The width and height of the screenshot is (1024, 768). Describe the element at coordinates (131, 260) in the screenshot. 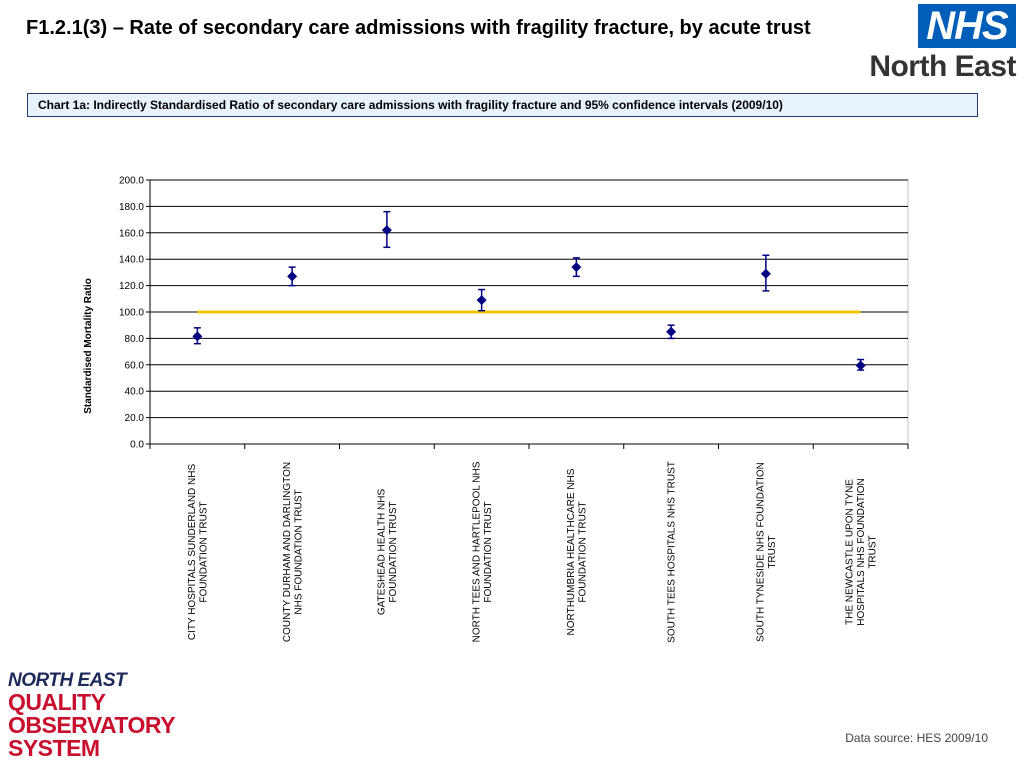

I see `y-tick-label: 140.0` at that location.